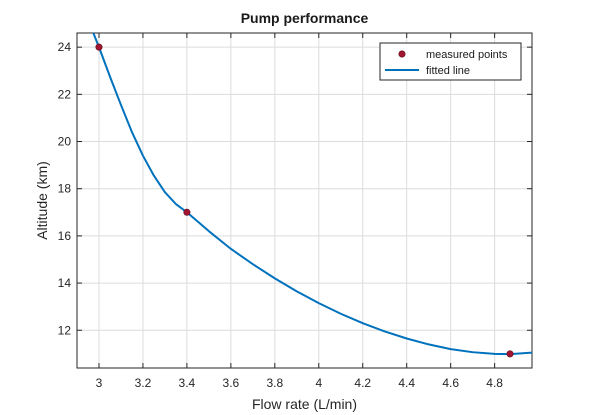 Image resolution: width=589 pixels, height=415 pixels. What do you see at coordinates (305, 18) in the screenshot?
I see `chart-title: Pump performance` at bounding box center [305, 18].